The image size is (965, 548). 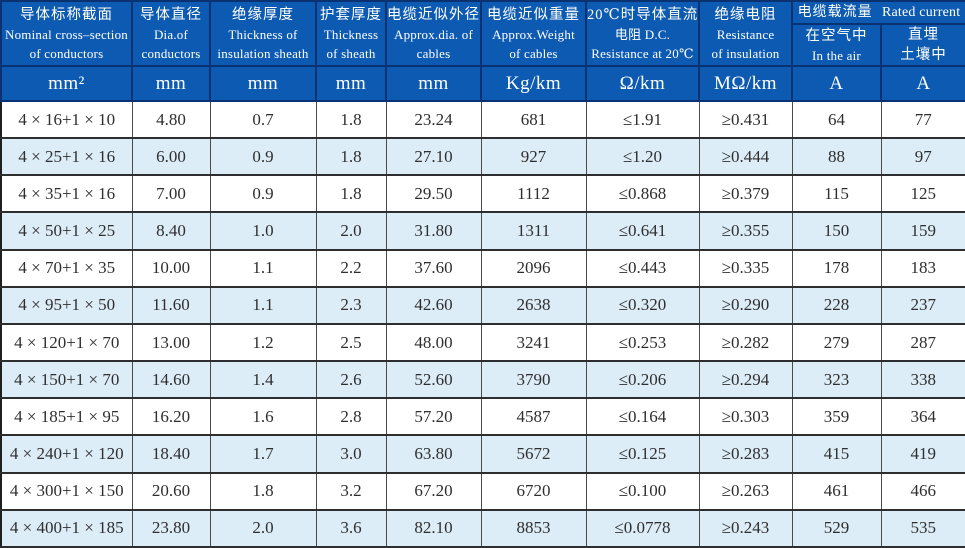 I want to click on cell-r4-c6: 1311, so click(x=533, y=231).